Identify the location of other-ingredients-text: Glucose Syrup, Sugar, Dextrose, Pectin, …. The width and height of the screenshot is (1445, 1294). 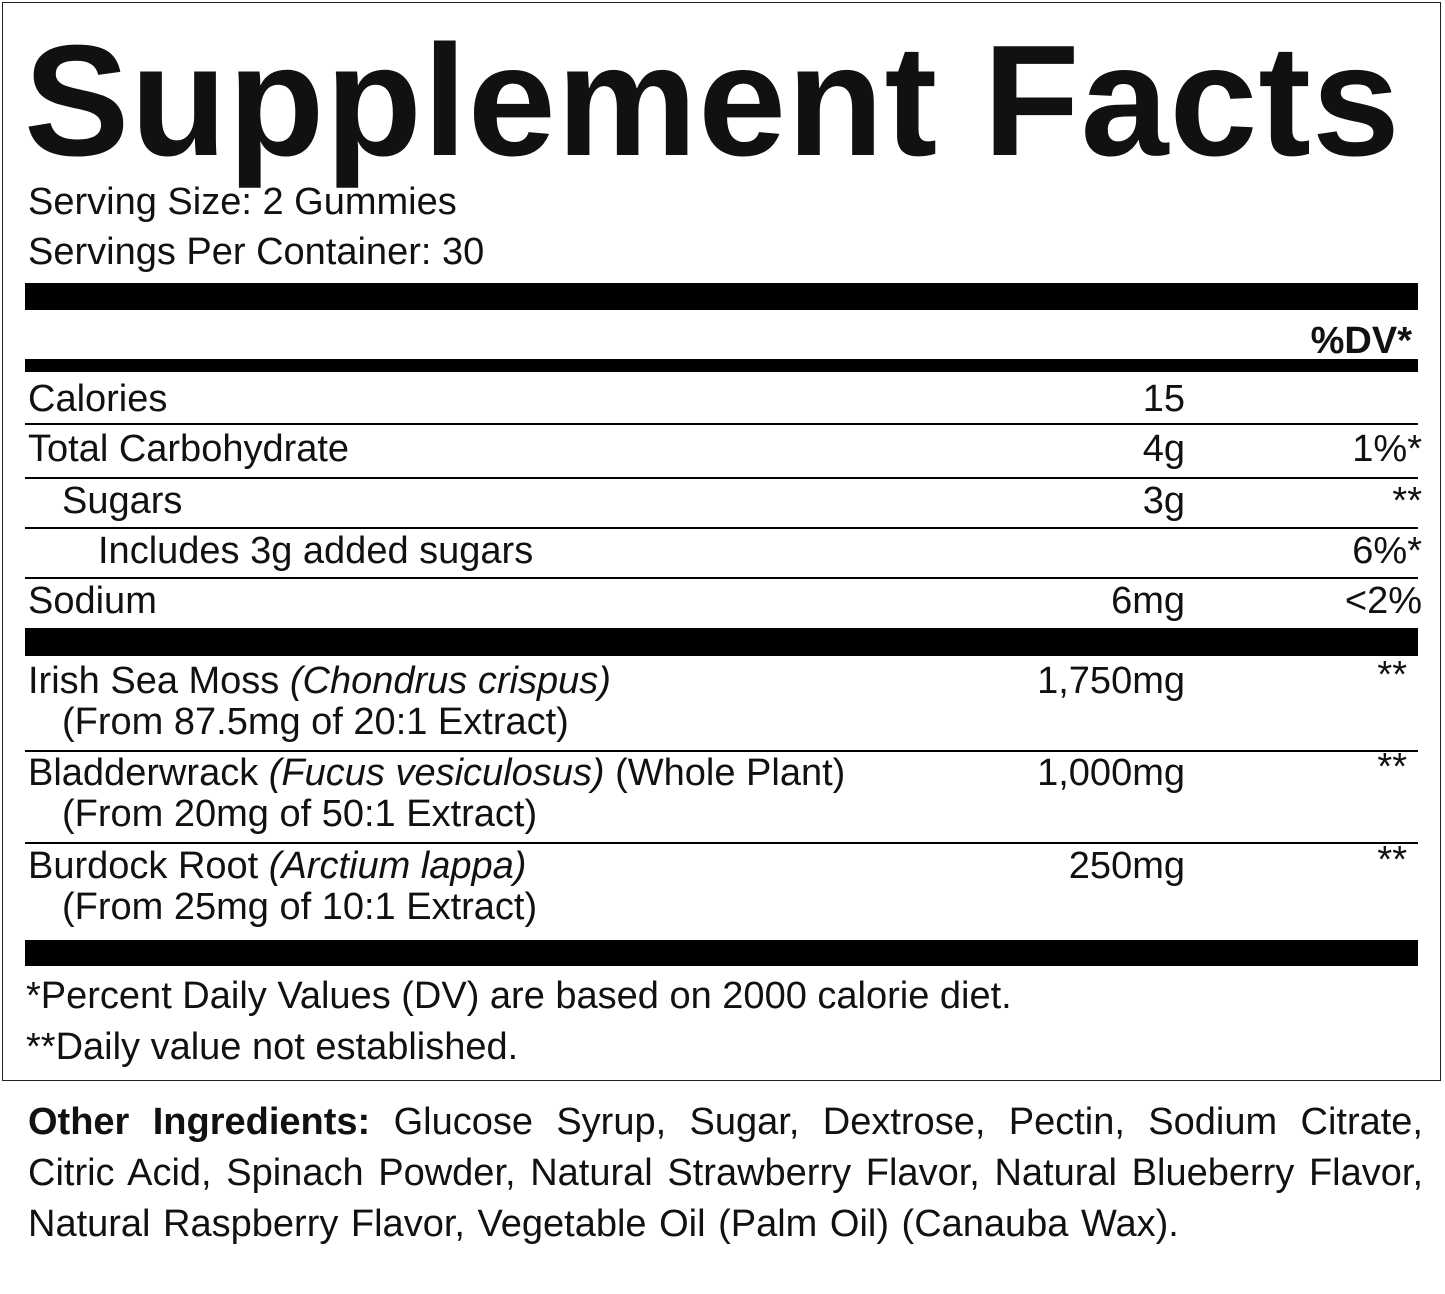
(725, 1173).